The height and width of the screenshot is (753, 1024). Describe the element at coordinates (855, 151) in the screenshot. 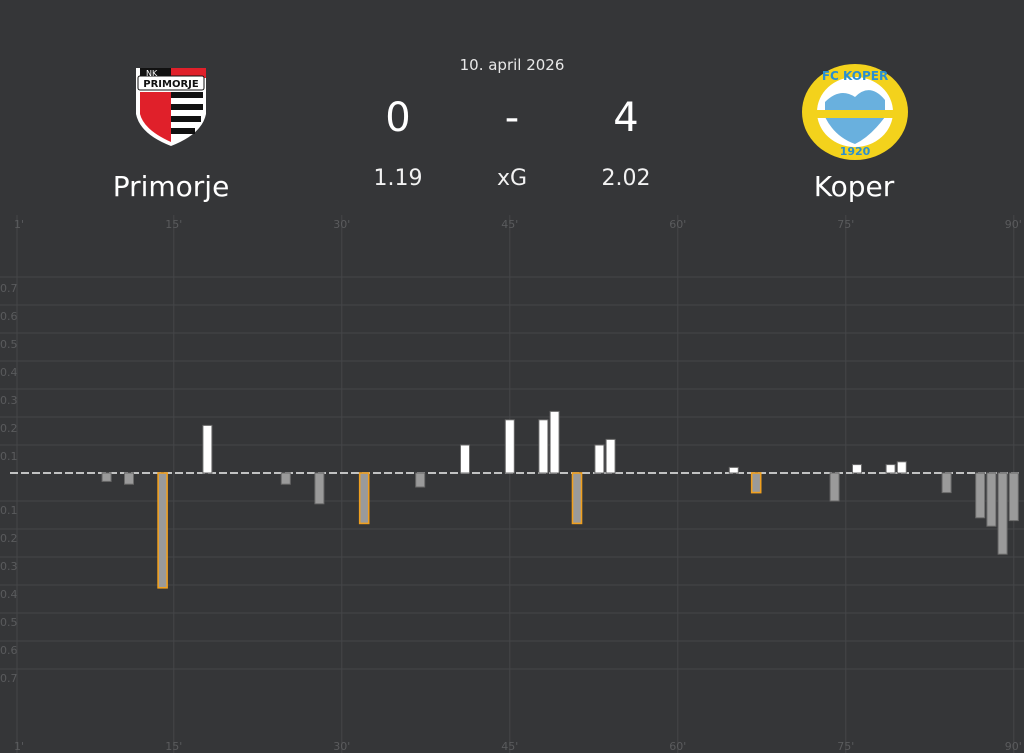

I see `svg-text: 1920` at that location.